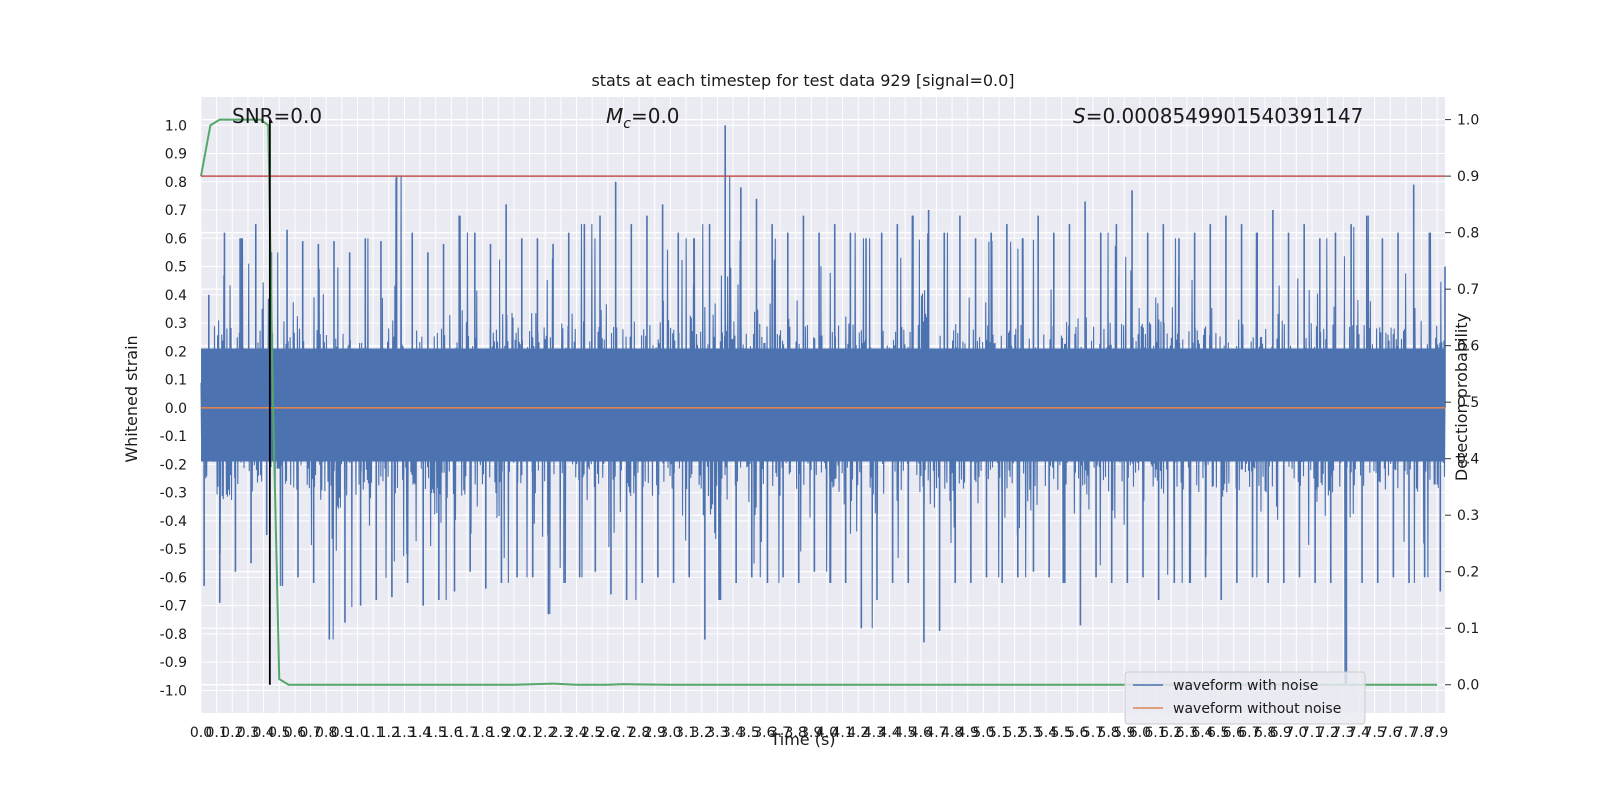  What do you see at coordinates (357, 733) in the screenshot?
I see `x-tick-label: 1.0` at bounding box center [357, 733].